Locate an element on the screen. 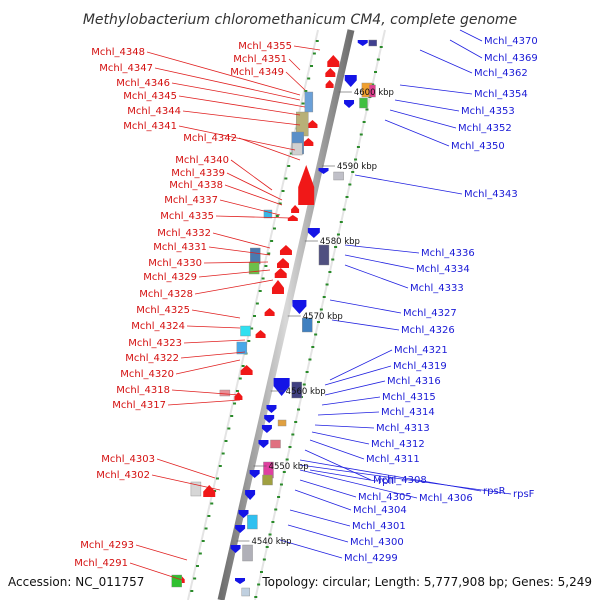 This screenshot has height=600, width=600. right-gene-label: Mchl_4362 is located at coordinates (501, 73).